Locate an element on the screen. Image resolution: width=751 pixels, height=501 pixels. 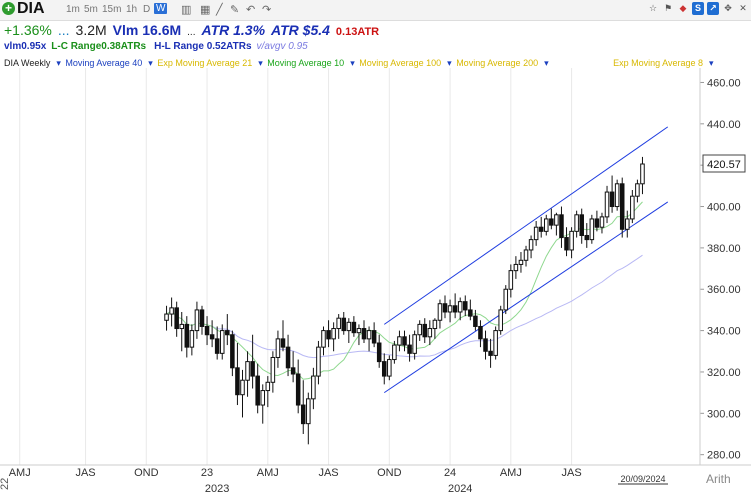
timeframe-d: D is located at coordinates (147, 9).